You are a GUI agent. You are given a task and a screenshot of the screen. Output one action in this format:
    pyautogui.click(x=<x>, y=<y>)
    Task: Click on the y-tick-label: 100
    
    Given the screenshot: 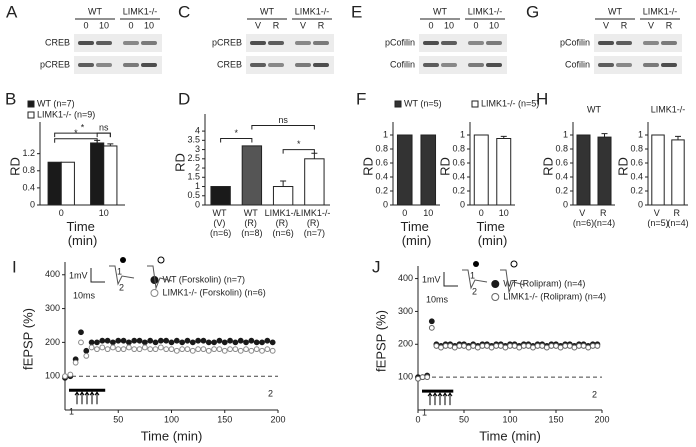 What is the action you would take?
    pyautogui.click(x=52, y=376)
    